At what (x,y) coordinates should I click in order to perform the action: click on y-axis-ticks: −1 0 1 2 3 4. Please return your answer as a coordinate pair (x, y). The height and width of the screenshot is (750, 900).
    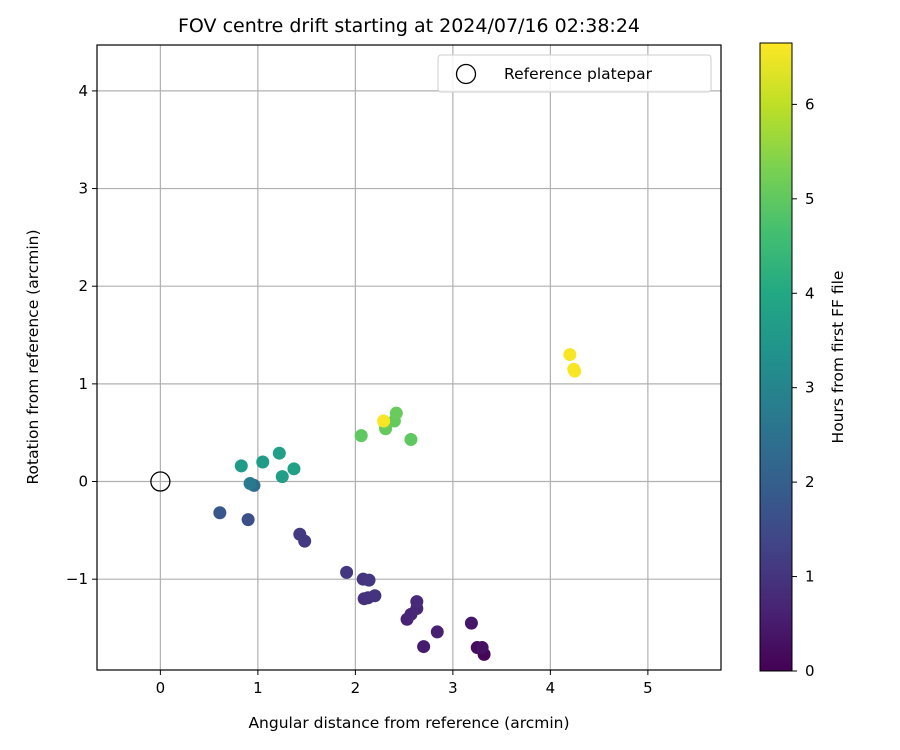
    Looking at the image, I should click on (81, 335).